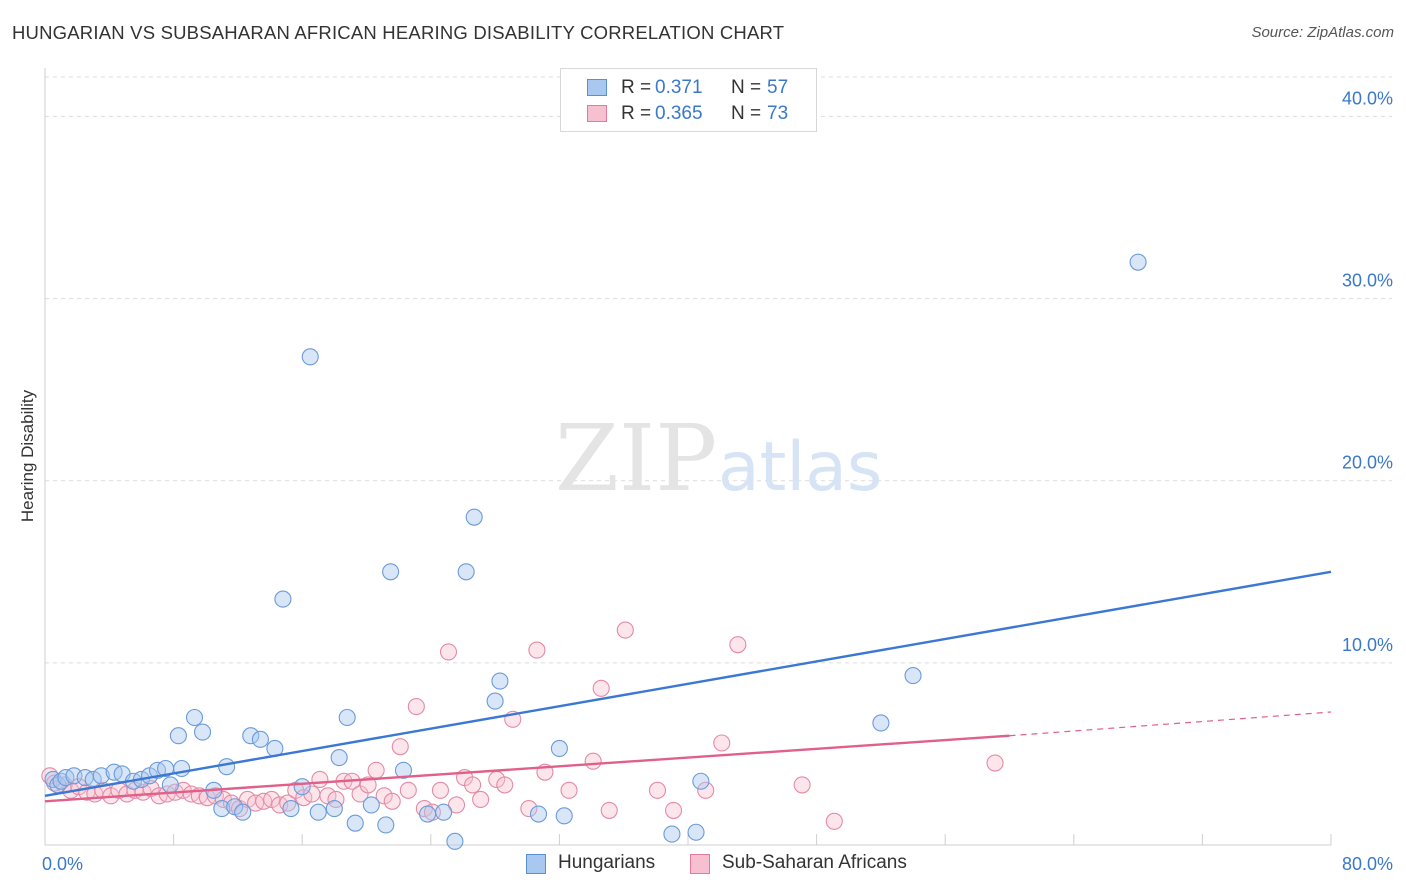 The image size is (1406, 892). I want to click on legend-r-label: R =, so click(636, 113).